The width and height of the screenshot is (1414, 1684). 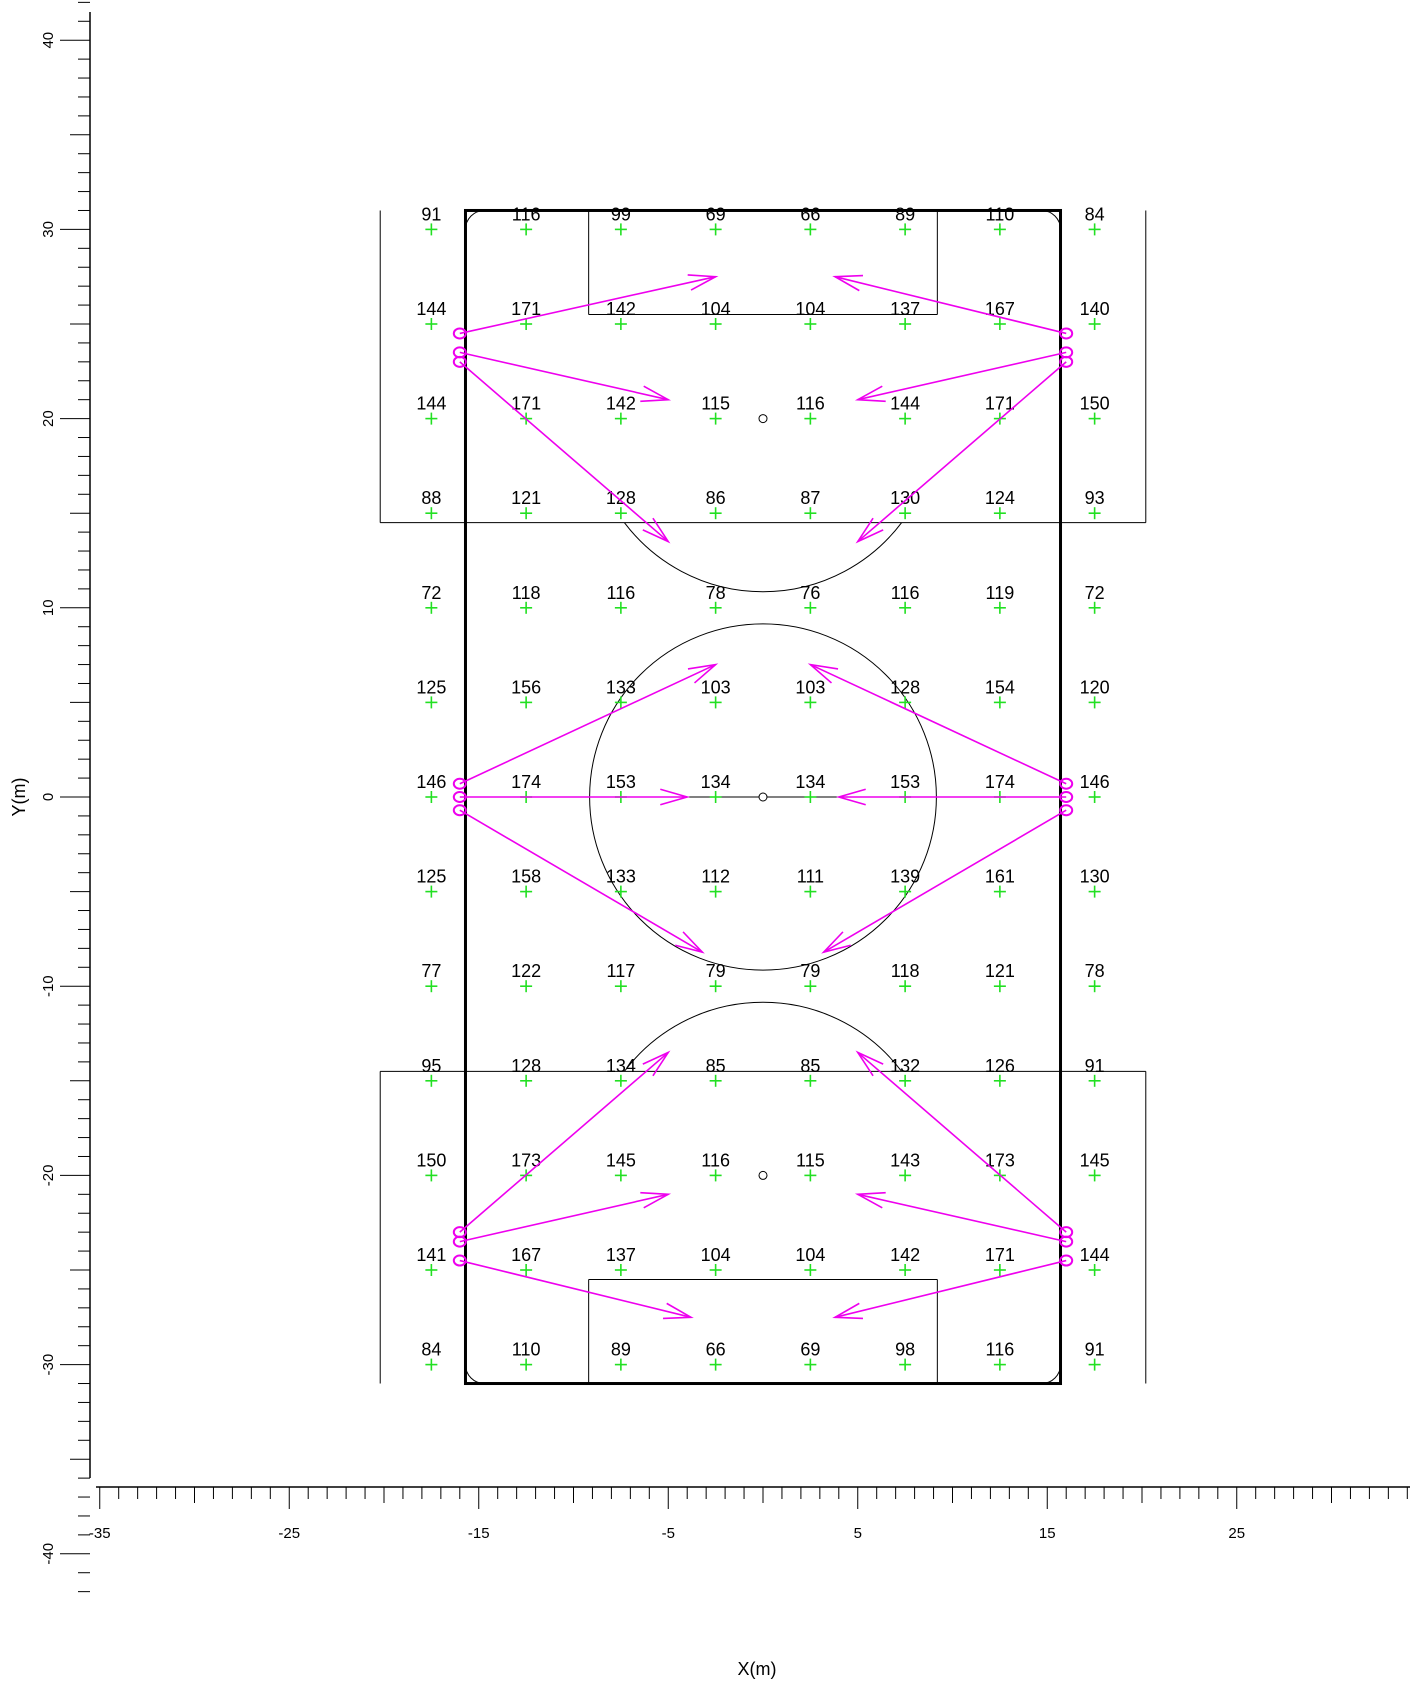 What do you see at coordinates (1000, 877) in the screenshot?
I see `illuminance-value: 161` at bounding box center [1000, 877].